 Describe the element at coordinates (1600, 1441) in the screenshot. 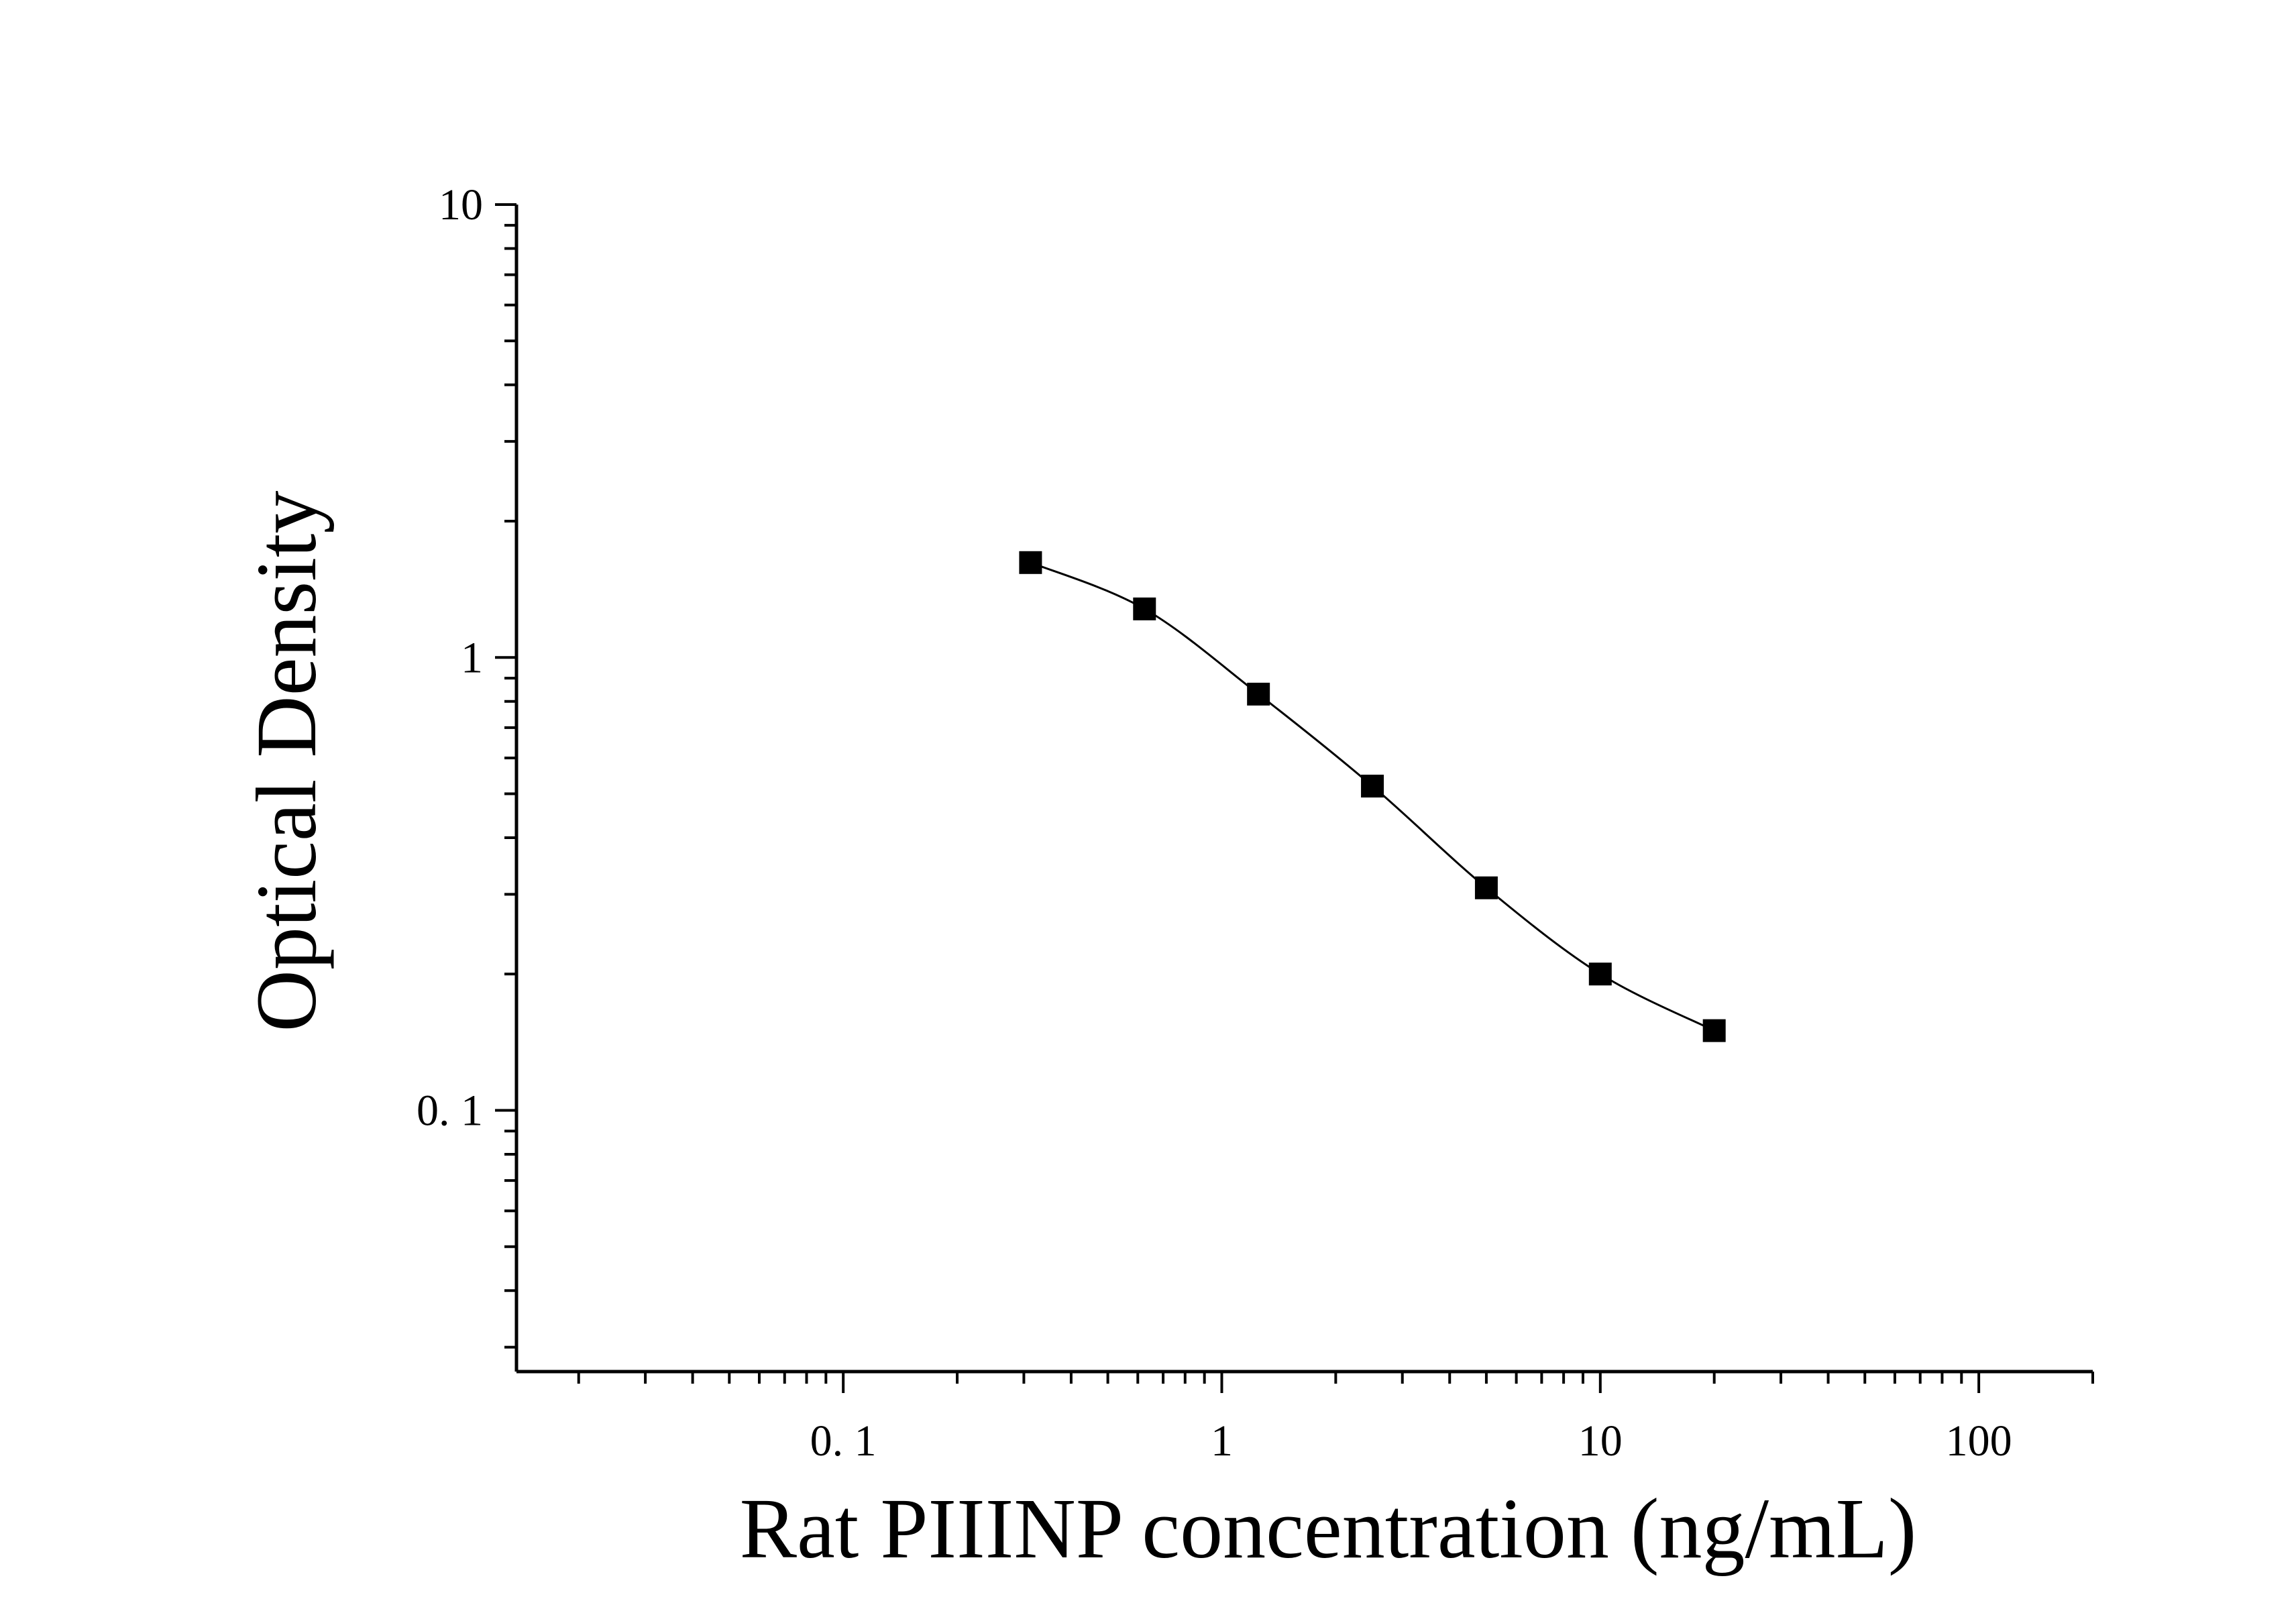

I see `x-tick-label: 10` at that location.